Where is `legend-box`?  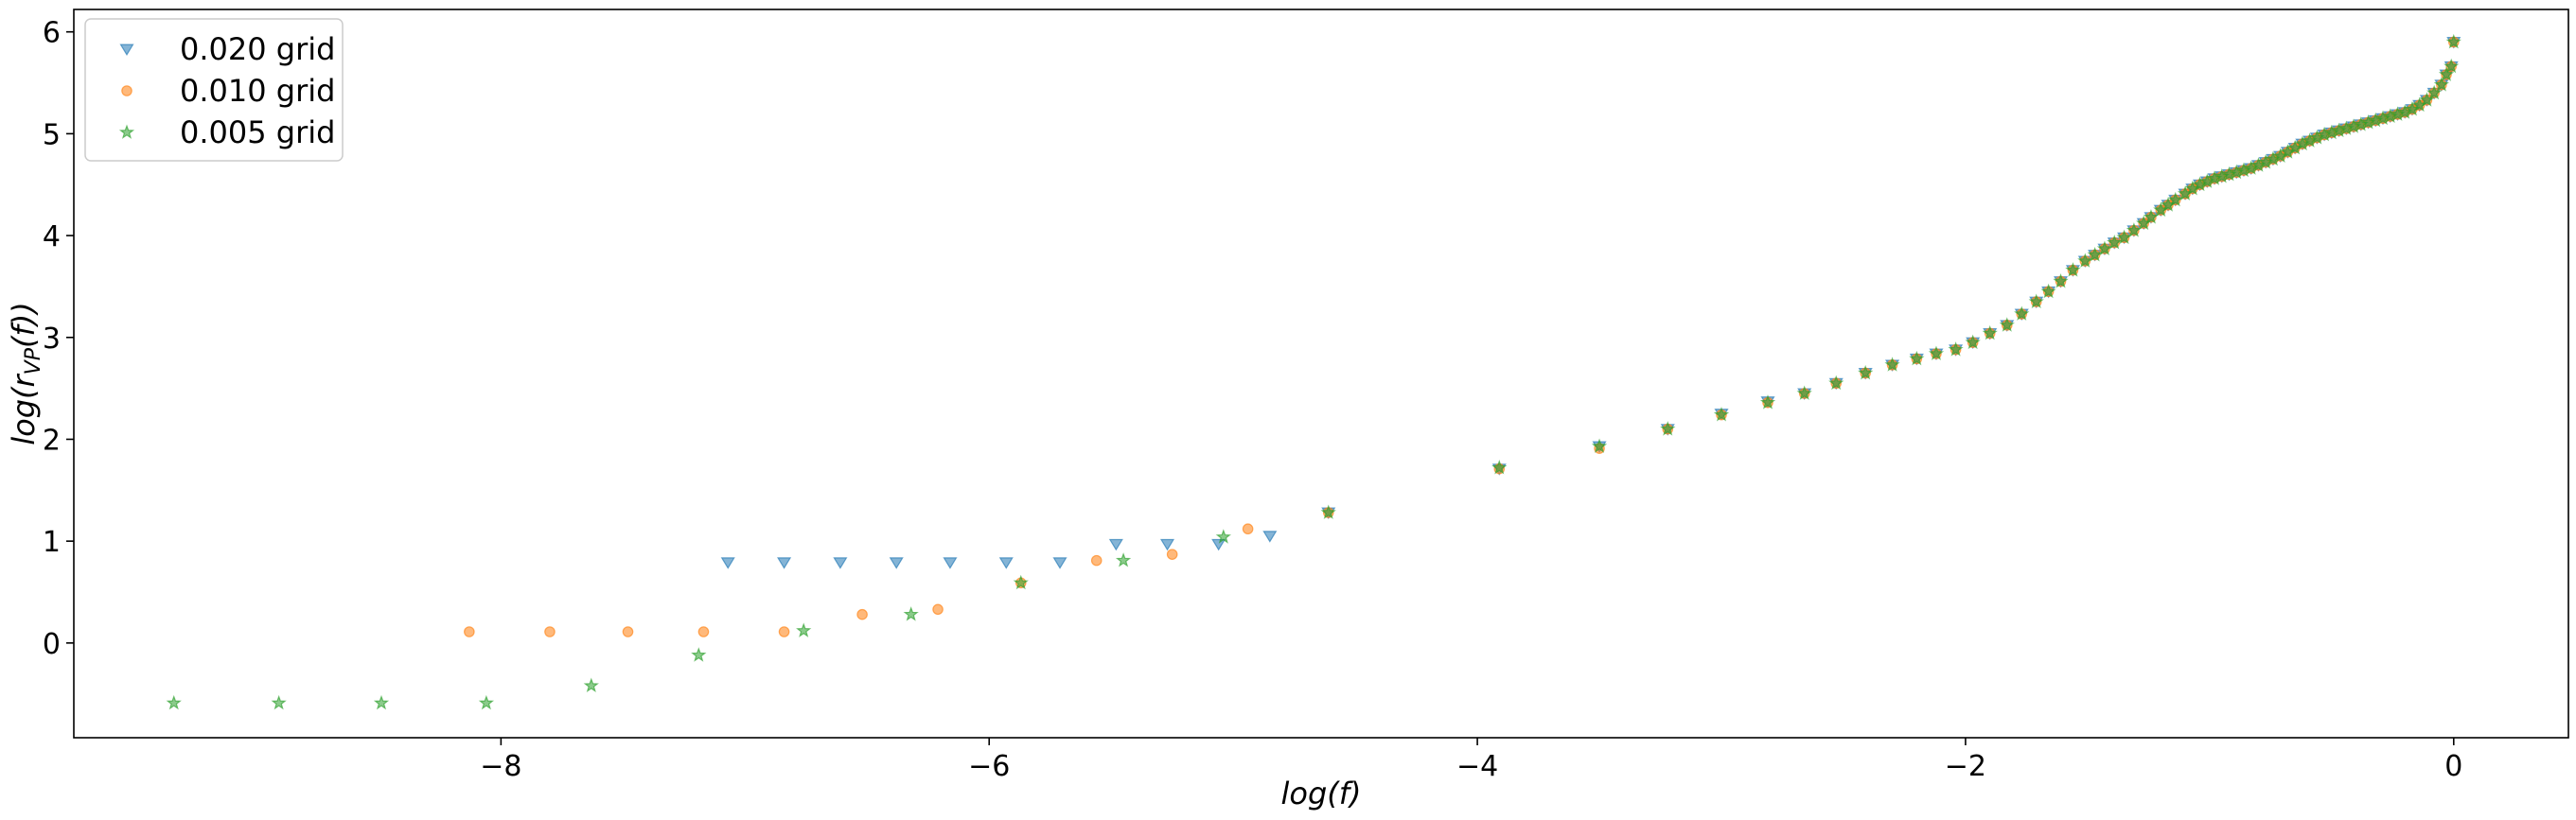 legend-box is located at coordinates (214, 90).